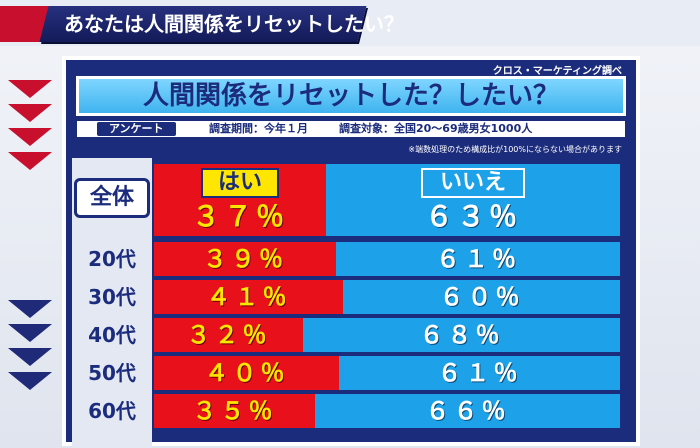  I want to click on bar-yes: ４１％, so click(248, 297).